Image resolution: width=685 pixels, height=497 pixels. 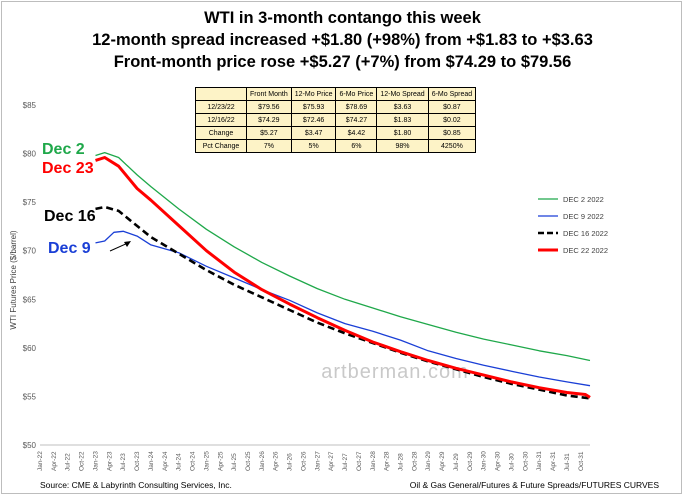 I want to click on y-tick-label: $75, so click(x=30, y=202).